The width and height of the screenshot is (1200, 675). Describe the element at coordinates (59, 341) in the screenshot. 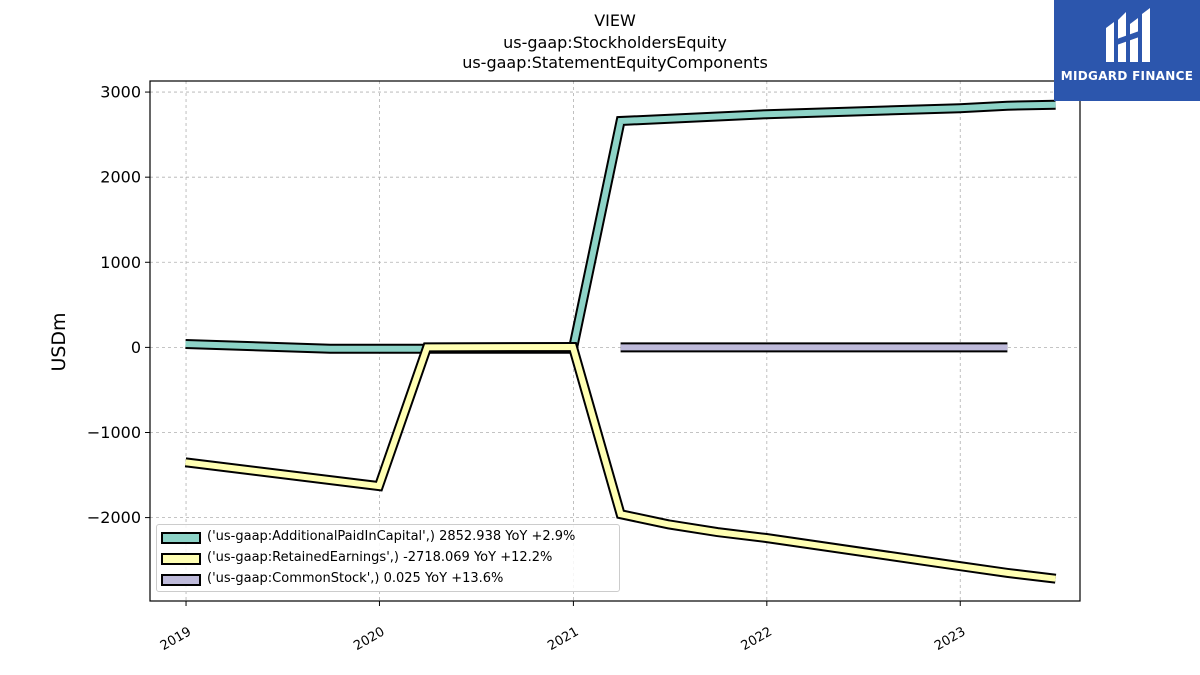

I see `y-axis-label: USDm` at that location.